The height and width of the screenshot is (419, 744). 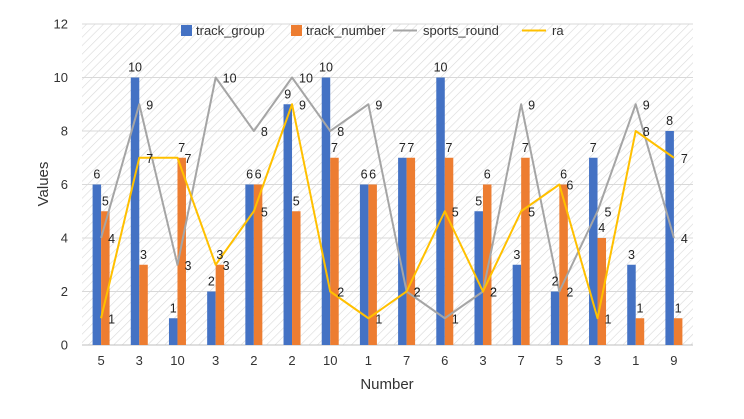 What do you see at coordinates (368, 360) in the screenshot?
I see `x-tick-label: 1` at bounding box center [368, 360].